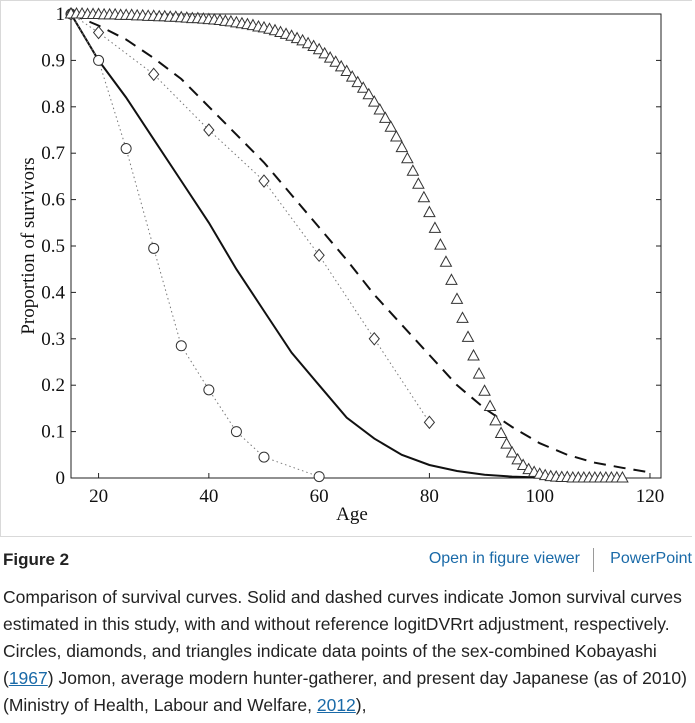 This screenshot has height=723, width=695. I want to click on x-tick-label: 120, so click(650, 496).